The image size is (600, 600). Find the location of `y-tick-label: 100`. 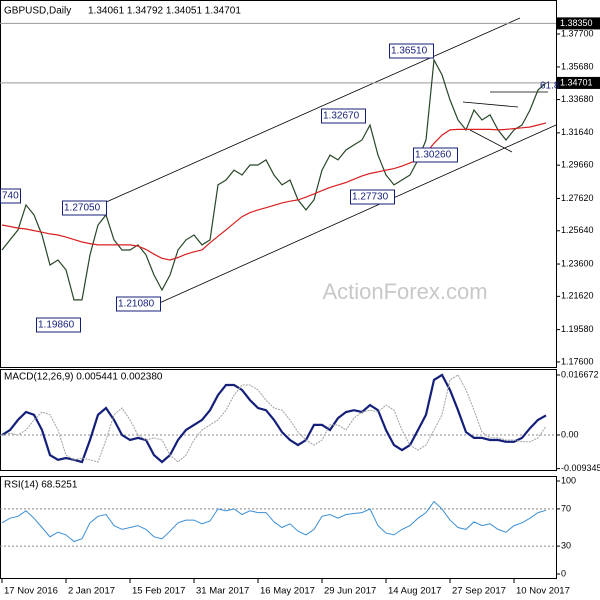

y-tick-label: 100 is located at coordinates (568, 480).